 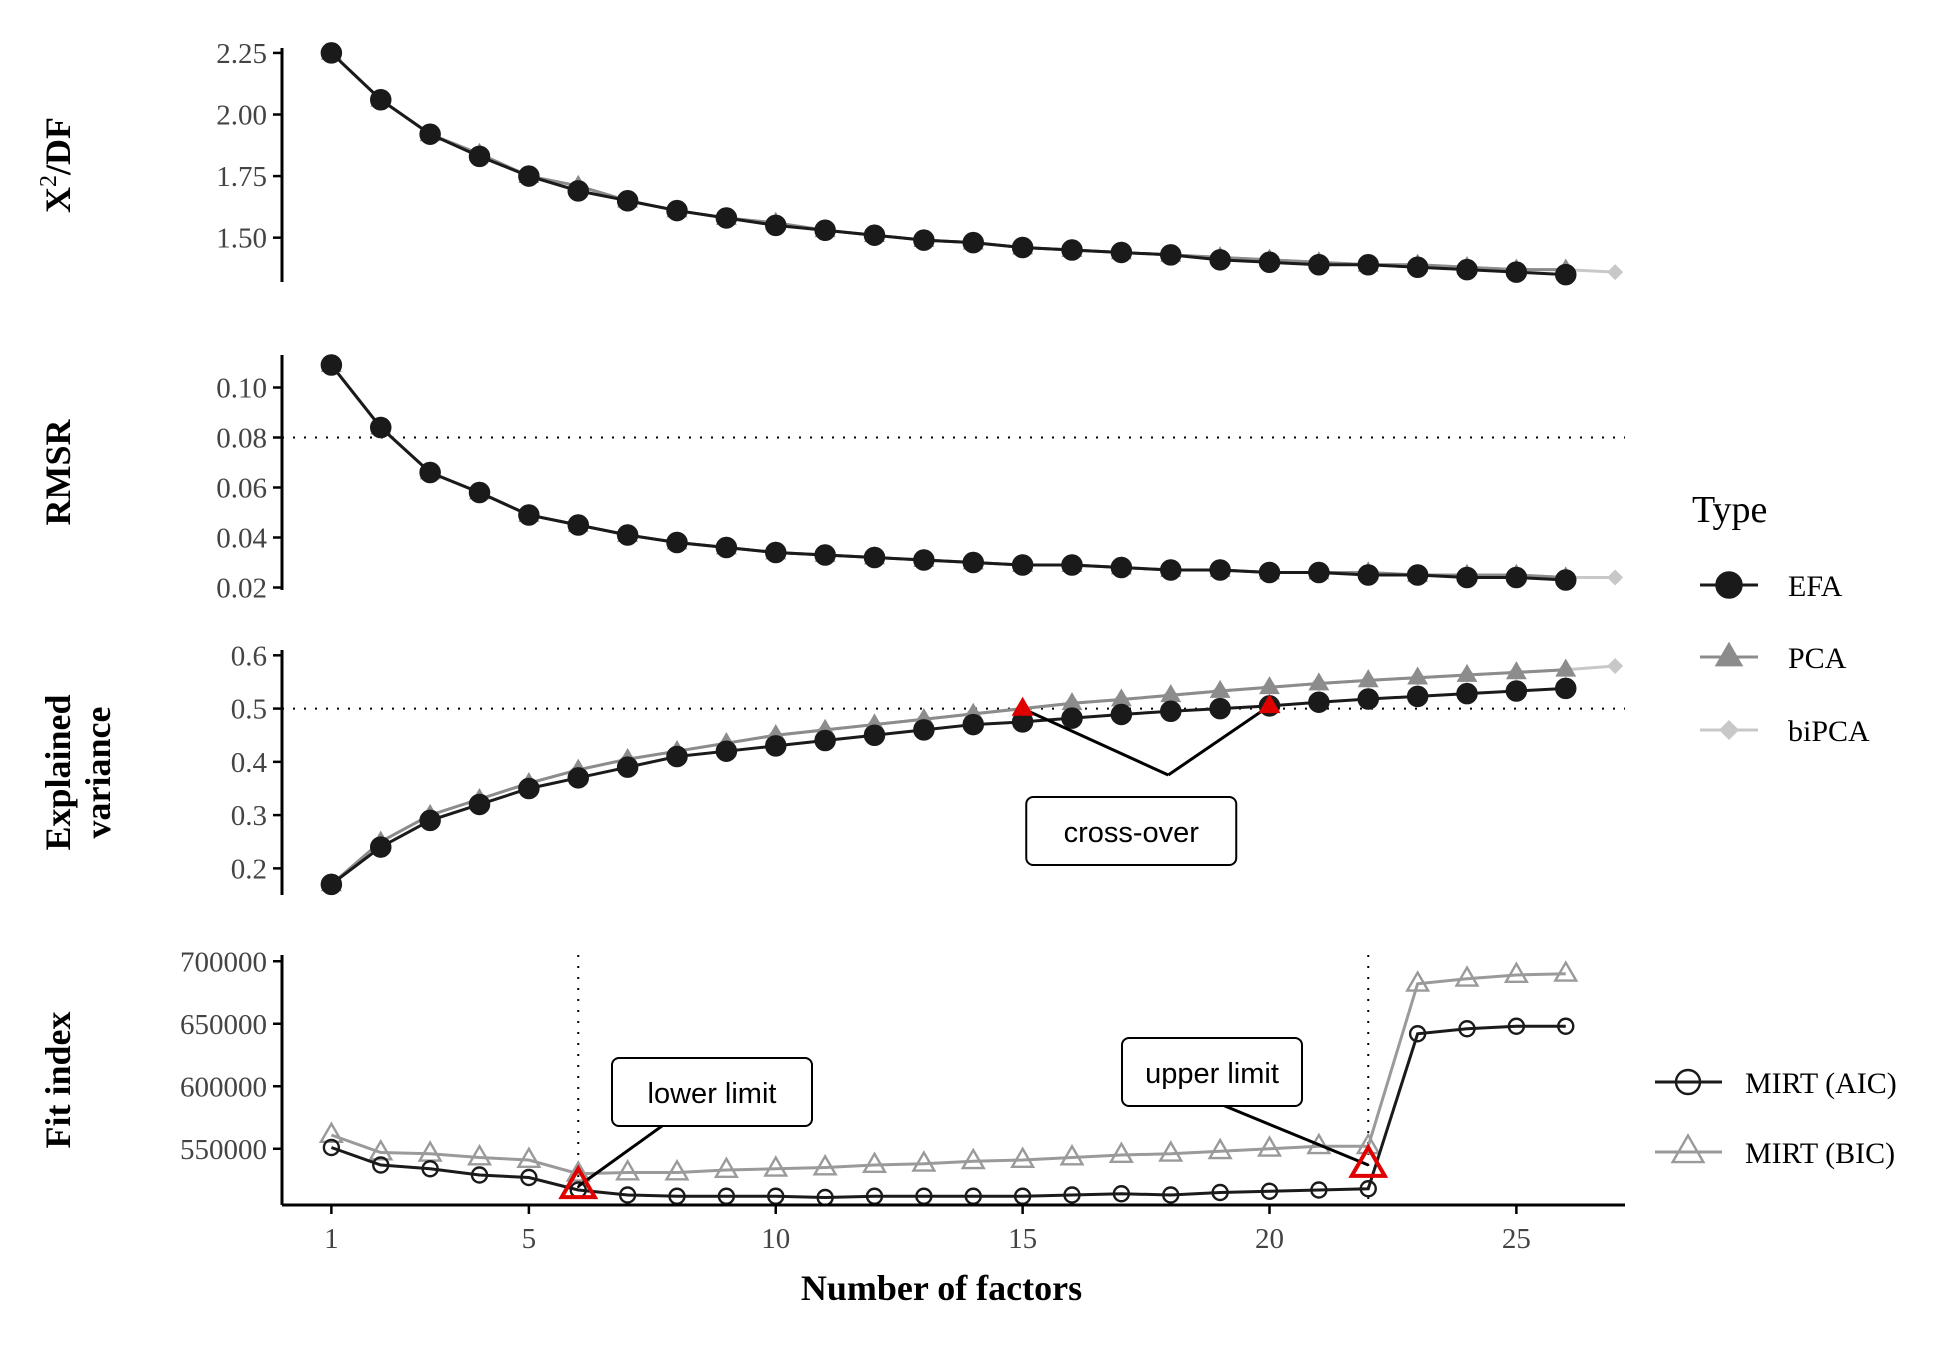 What do you see at coordinates (1820, 1153) in the screenshot?
I see `legend-label-mirt-bic: MIRT (BIC)` at bounding box center [1820, 1153].